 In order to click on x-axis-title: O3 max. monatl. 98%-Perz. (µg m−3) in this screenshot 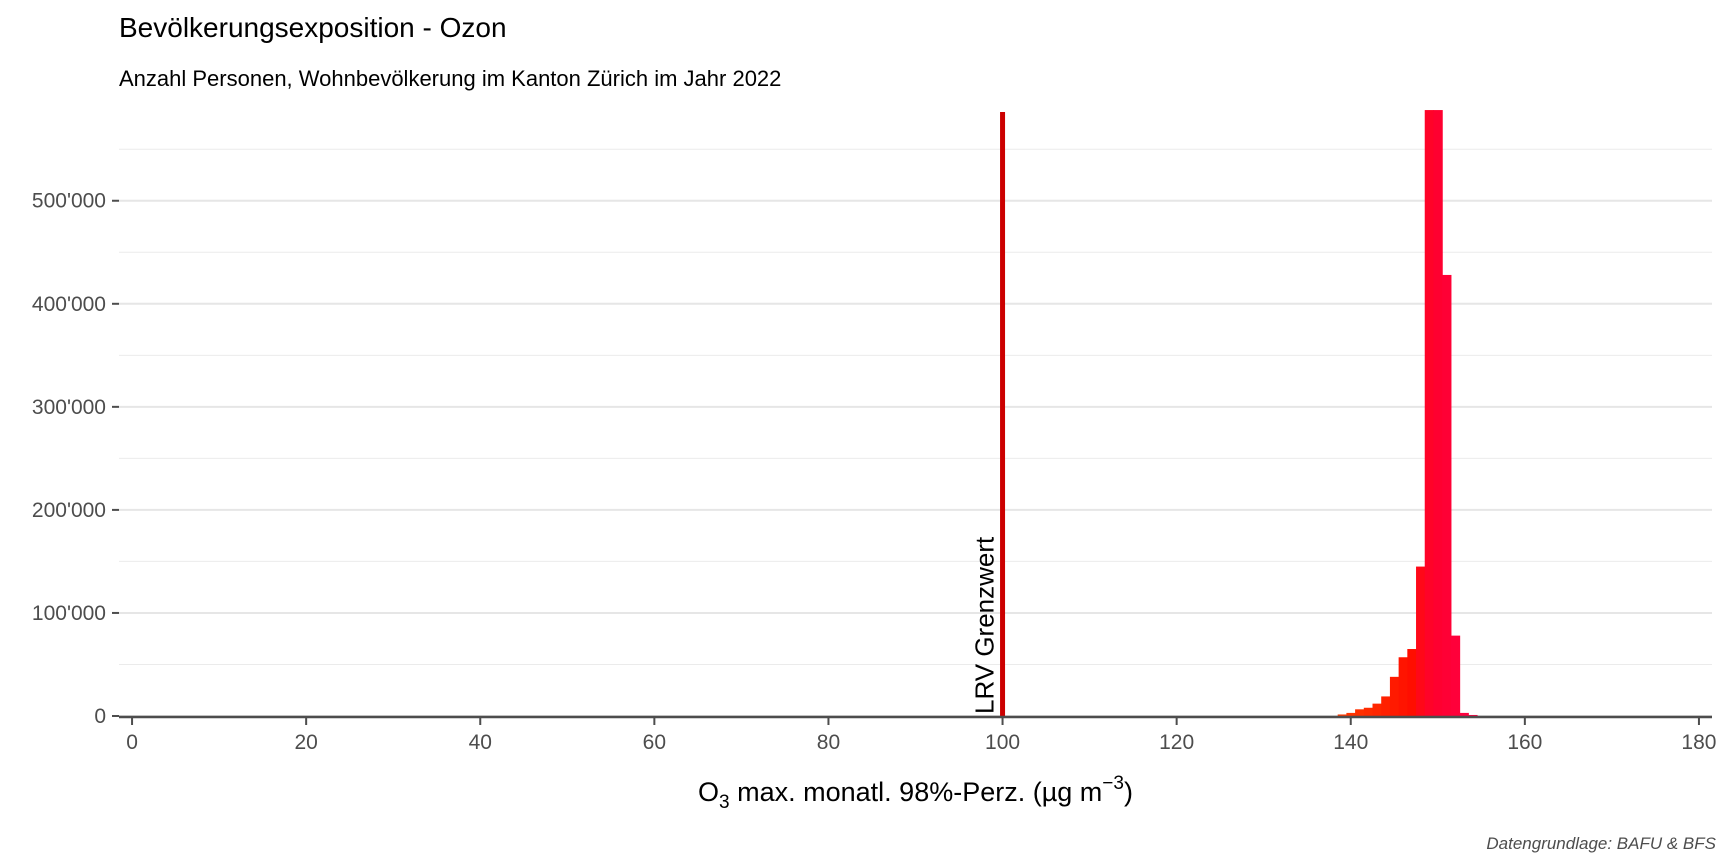, I will do `click(915, 793)`.